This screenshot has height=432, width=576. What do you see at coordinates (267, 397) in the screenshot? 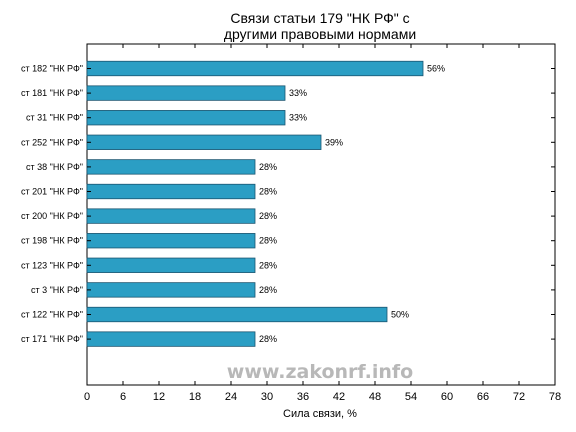
I see `x-tick-label: 30` at bounding box center [267, 397].